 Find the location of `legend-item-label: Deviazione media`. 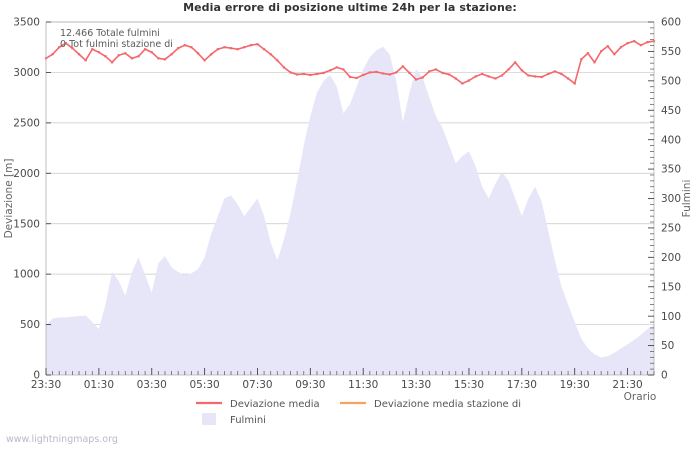

legend-item-label: Deviazione media is located at coordinates (275, 404).